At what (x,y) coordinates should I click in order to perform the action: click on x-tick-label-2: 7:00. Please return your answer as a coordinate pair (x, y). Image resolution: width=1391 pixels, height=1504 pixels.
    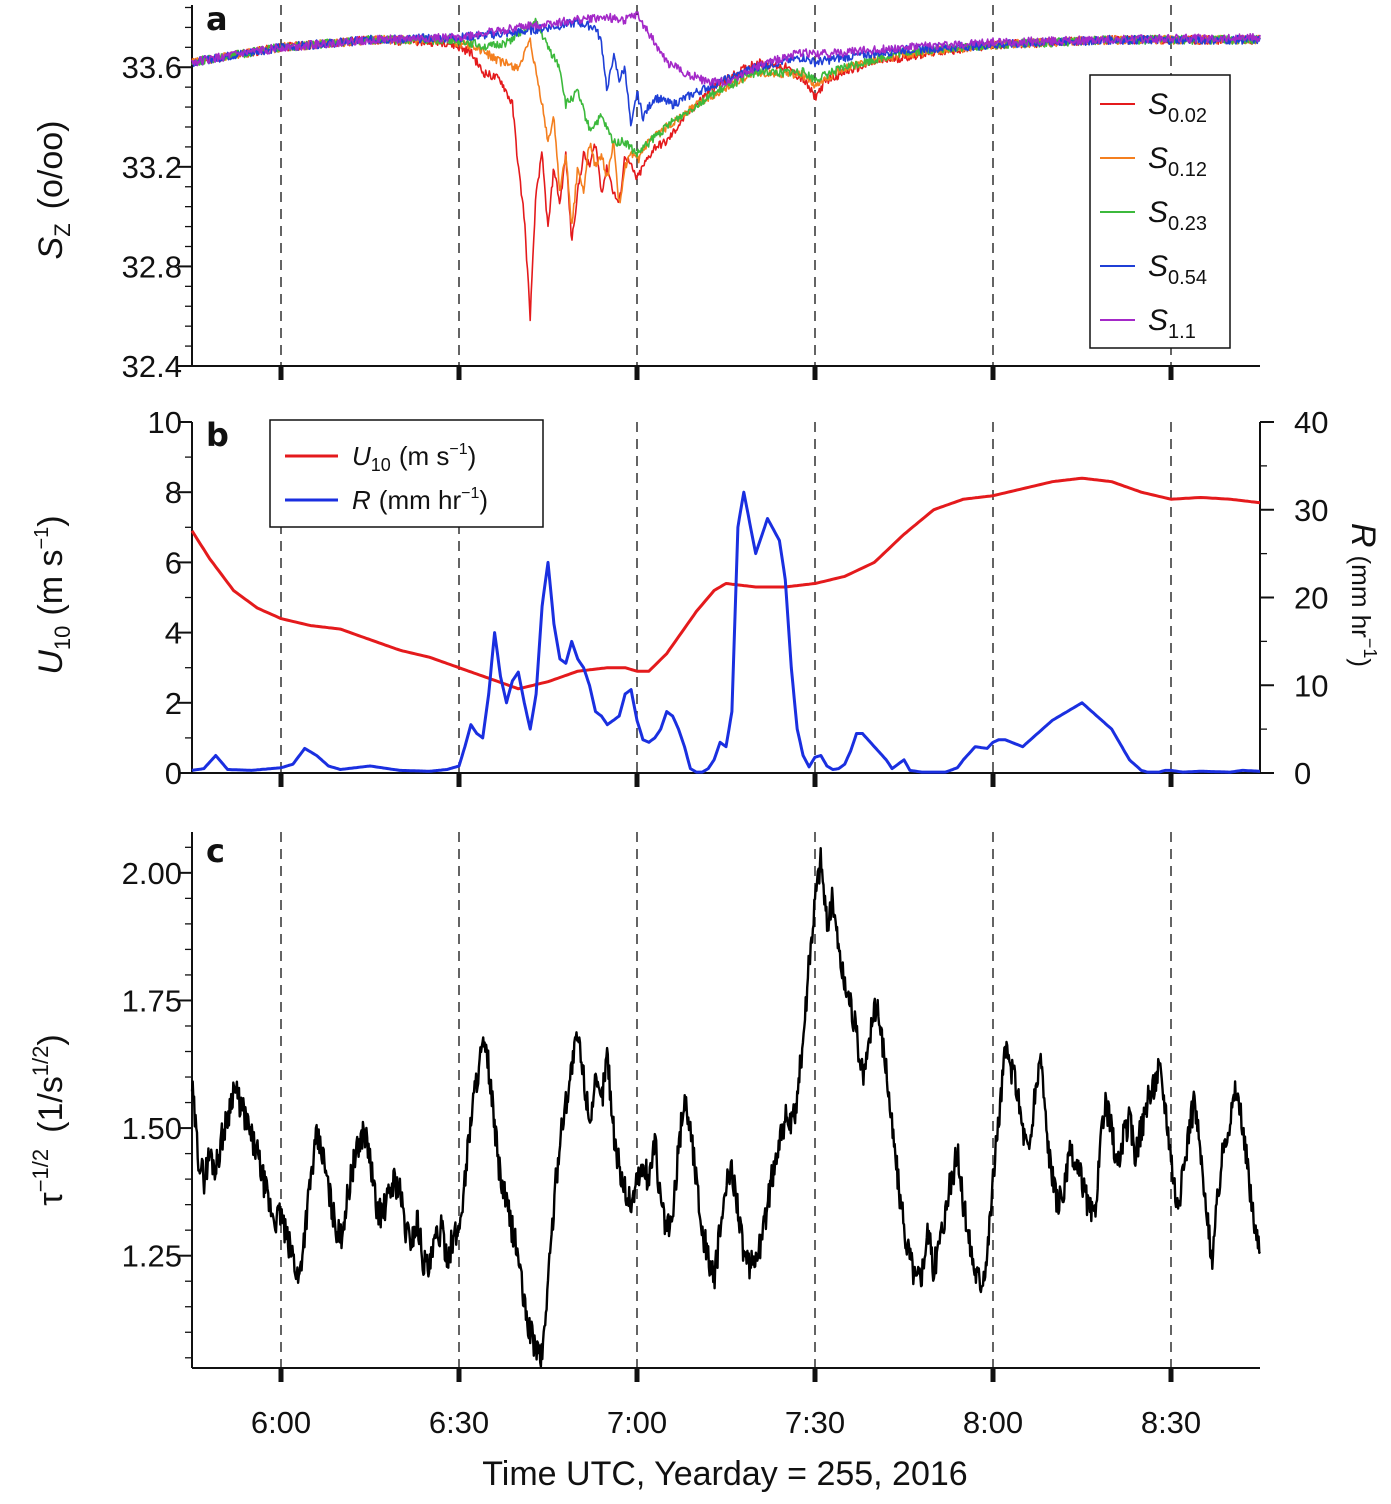
    Looking at the image, I should click on (637, 1422).